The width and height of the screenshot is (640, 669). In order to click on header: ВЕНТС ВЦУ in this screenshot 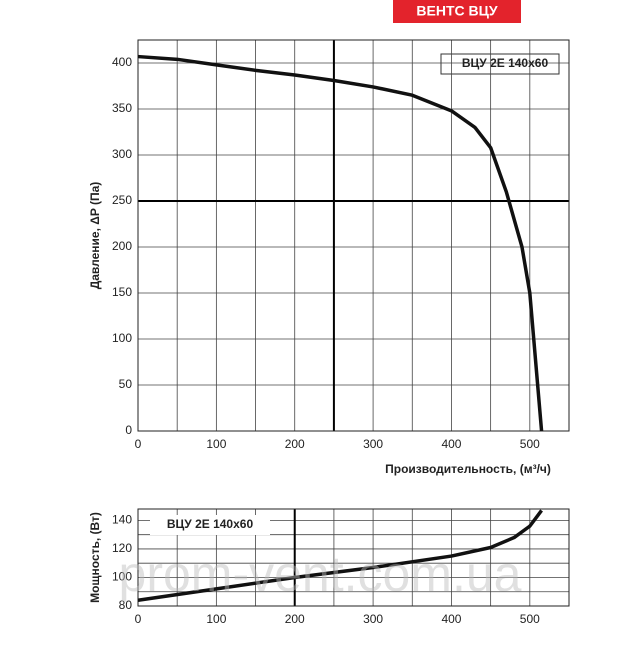, I will do `click(456, 11)`.